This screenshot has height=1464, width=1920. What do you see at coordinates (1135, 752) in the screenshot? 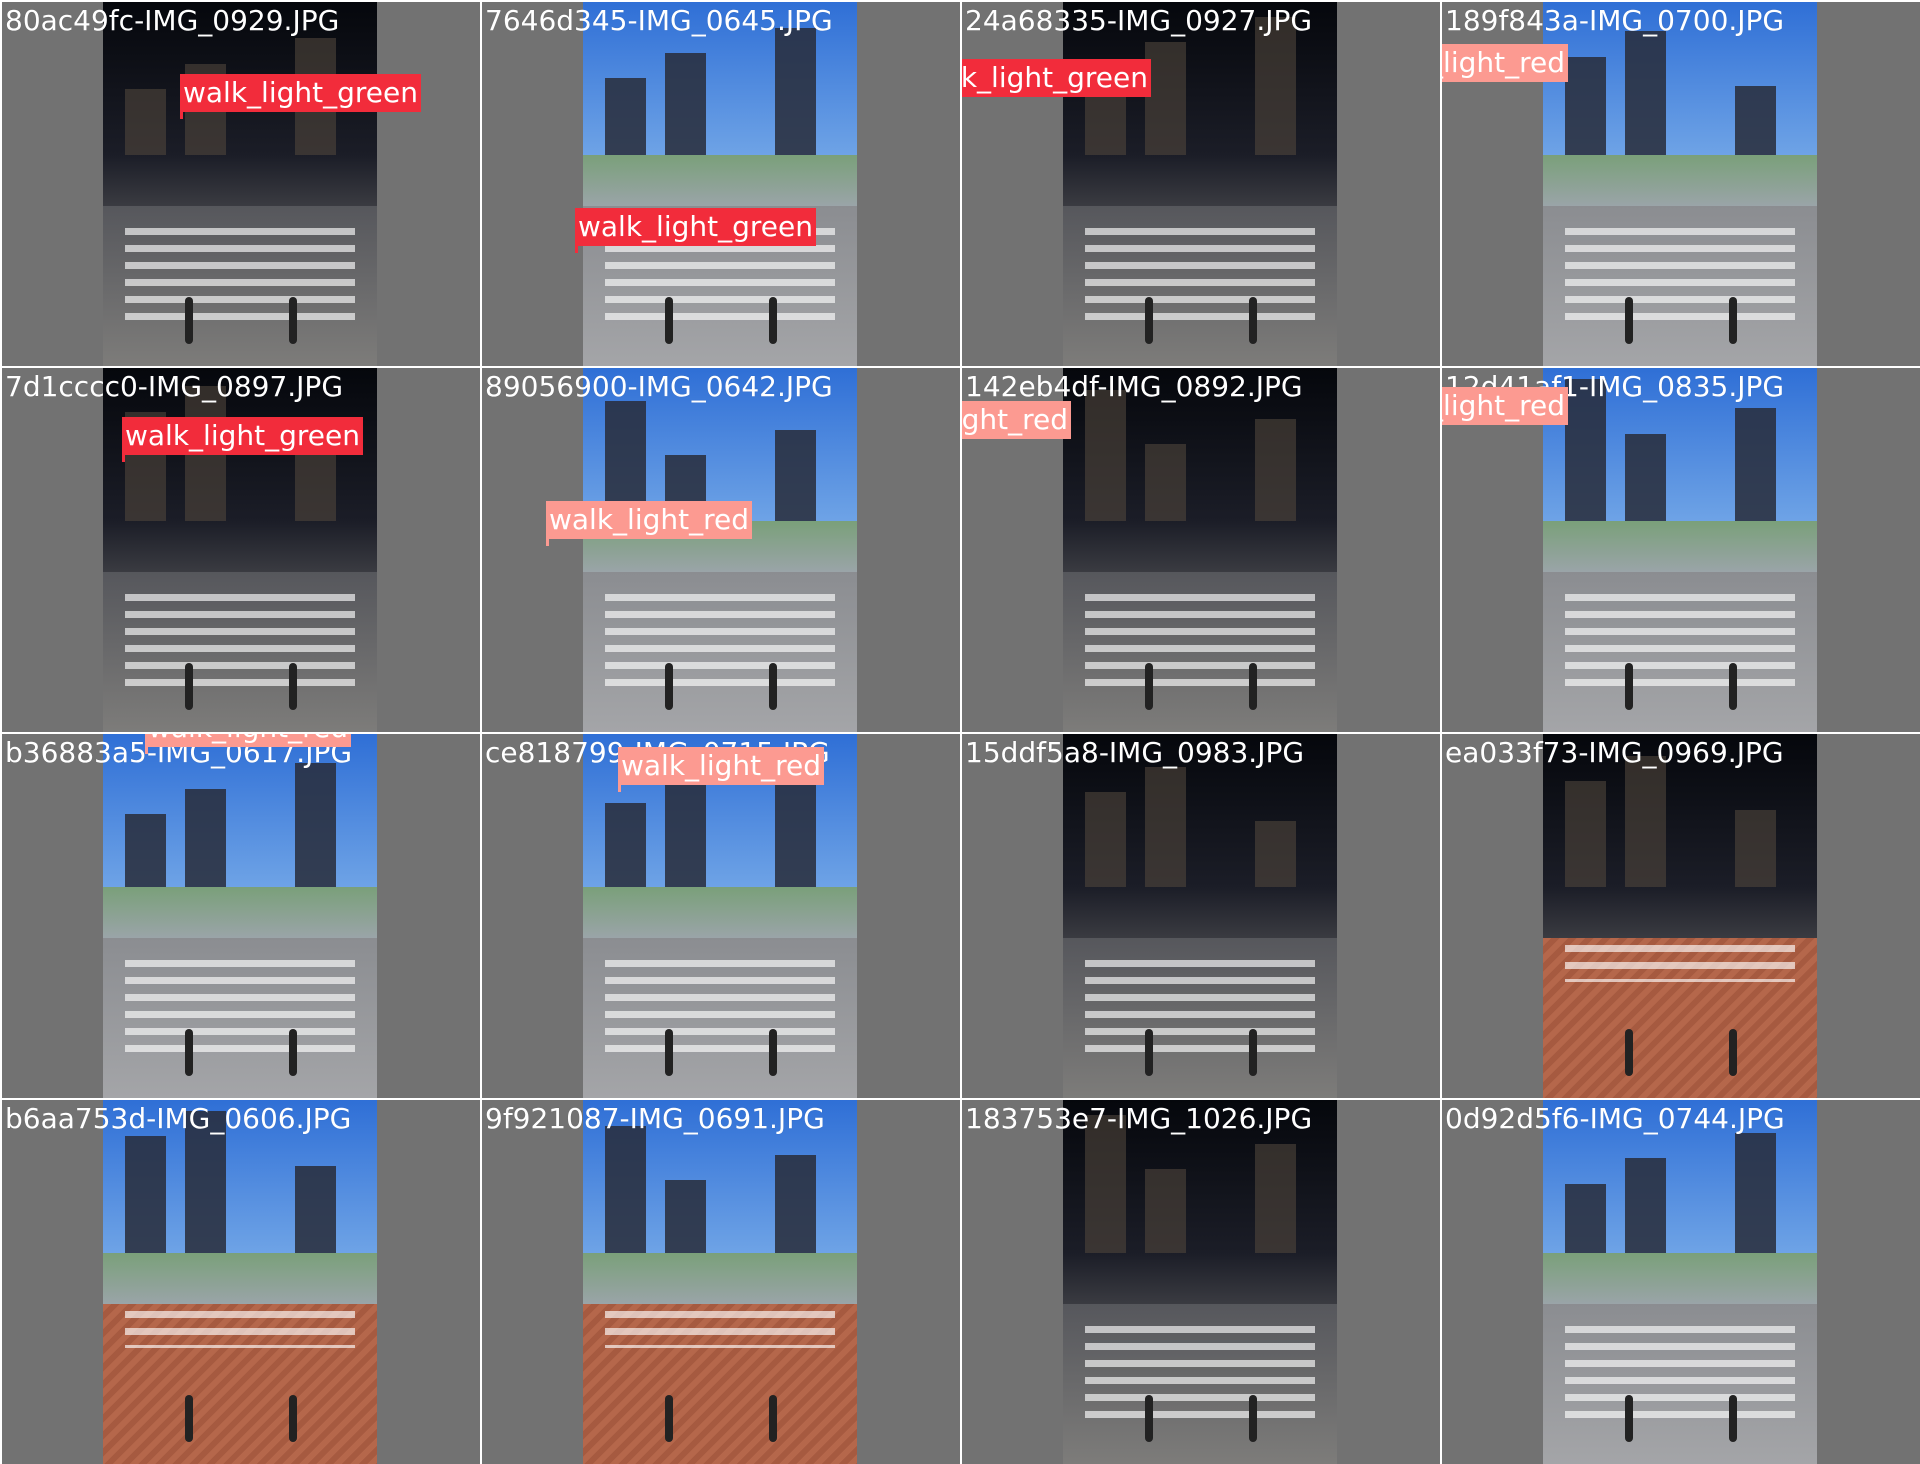
I see `image-filename: 15ddf5a8-IMG_0983.JPG` at bounding box center [1135, 752].